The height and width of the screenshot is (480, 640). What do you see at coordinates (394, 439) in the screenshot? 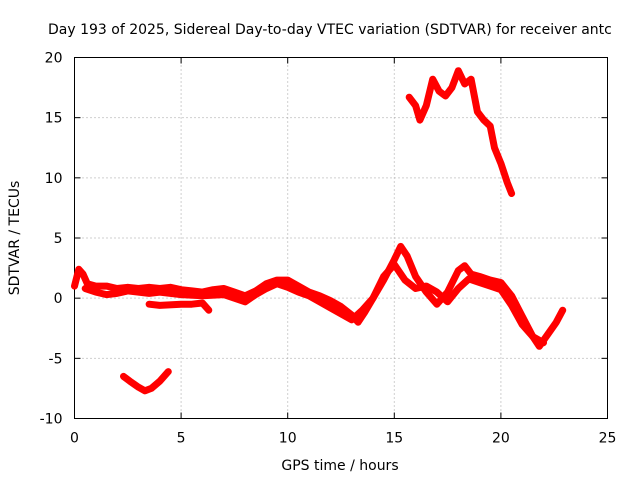
I see `x-tick-label: 15` at bounding box center [394, 439].